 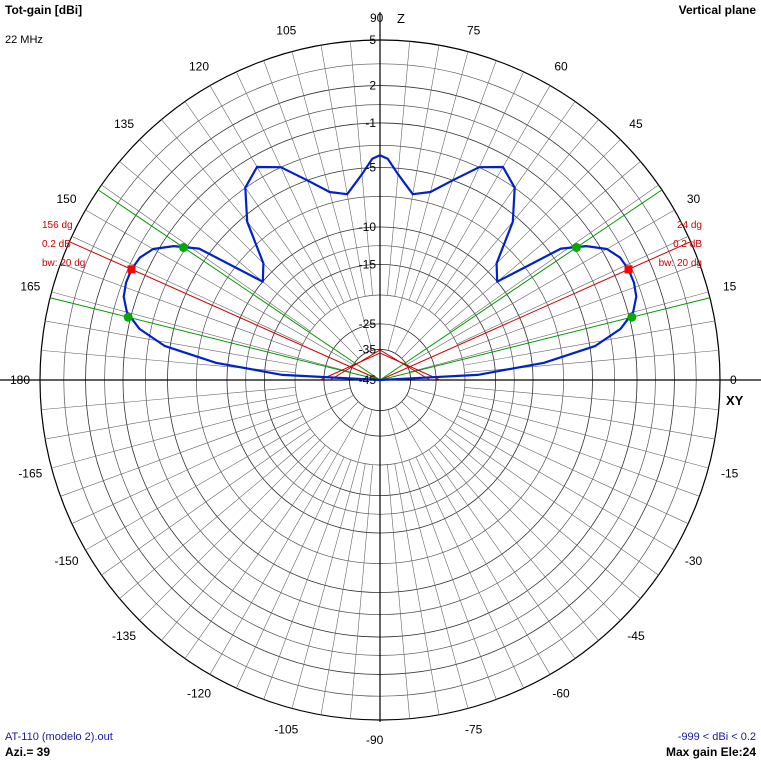 I want to click on right-max-annotation: 0.2 dB, so click(x=687, y=244).